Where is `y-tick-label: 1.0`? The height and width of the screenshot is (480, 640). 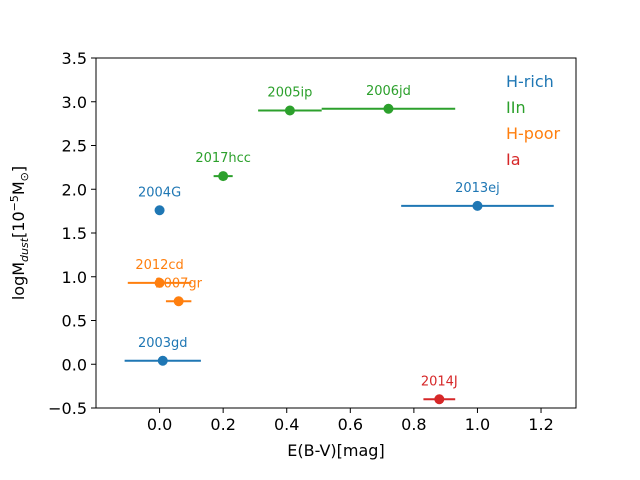
y-tick-label: 1.0 is located at coordinates (74, 277).